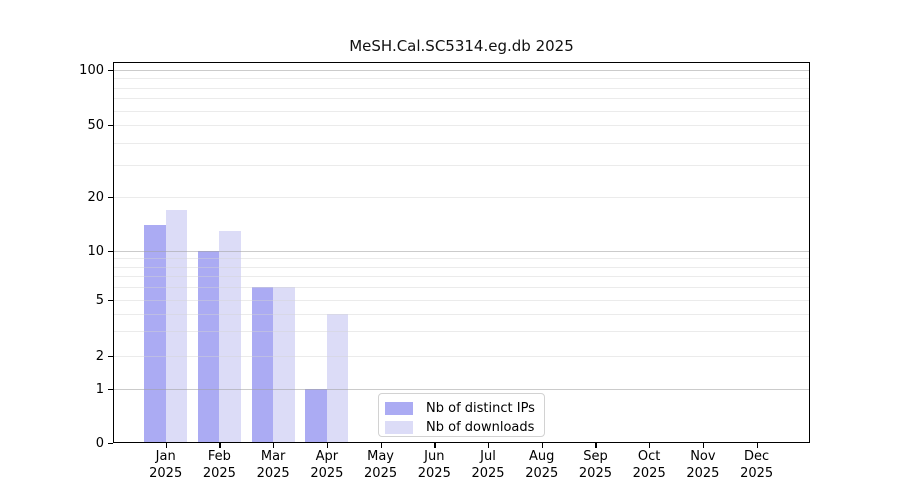  What do you see at coordinates (219, 465) in the screenshot?
I see `x-tick-label: Feb 2025` at bounding box center [219, 465].